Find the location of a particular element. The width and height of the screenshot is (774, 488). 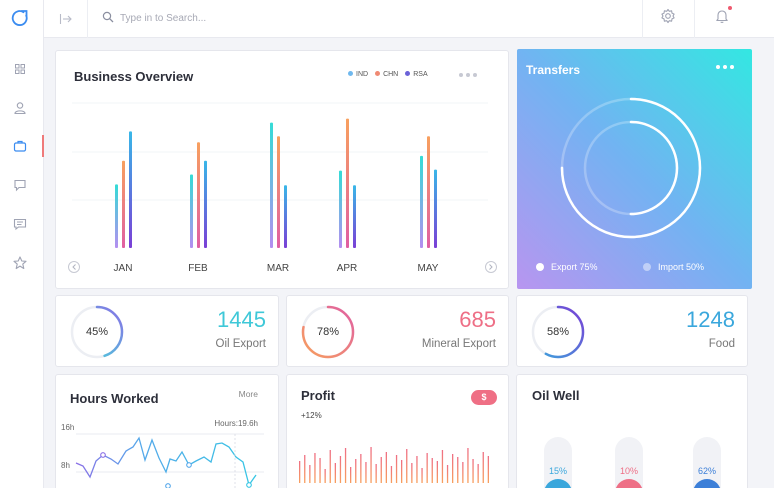

y-label-16h: 16h is located at coordinates (68, 427).